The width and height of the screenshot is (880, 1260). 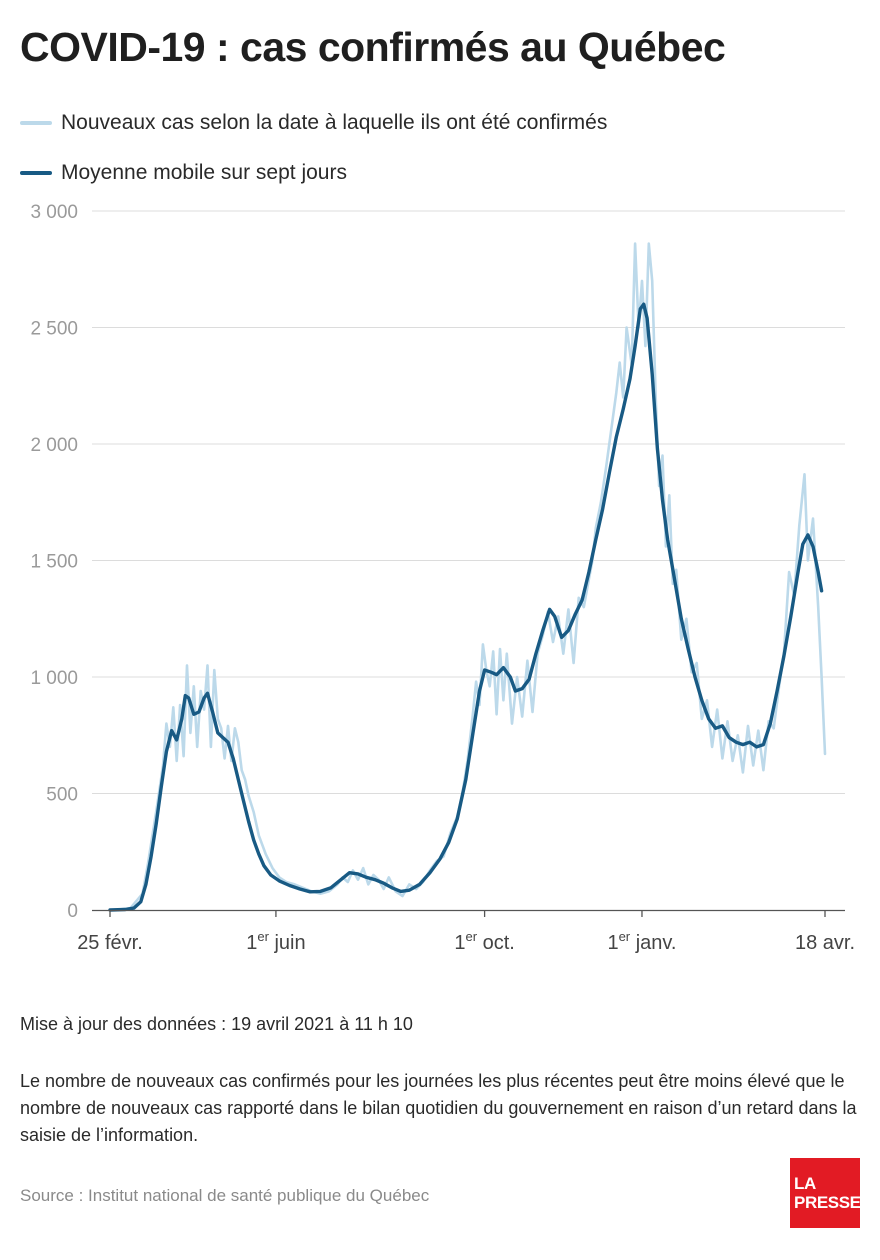 I want to click on legend-swatch-average, so click(x=36, y=173).